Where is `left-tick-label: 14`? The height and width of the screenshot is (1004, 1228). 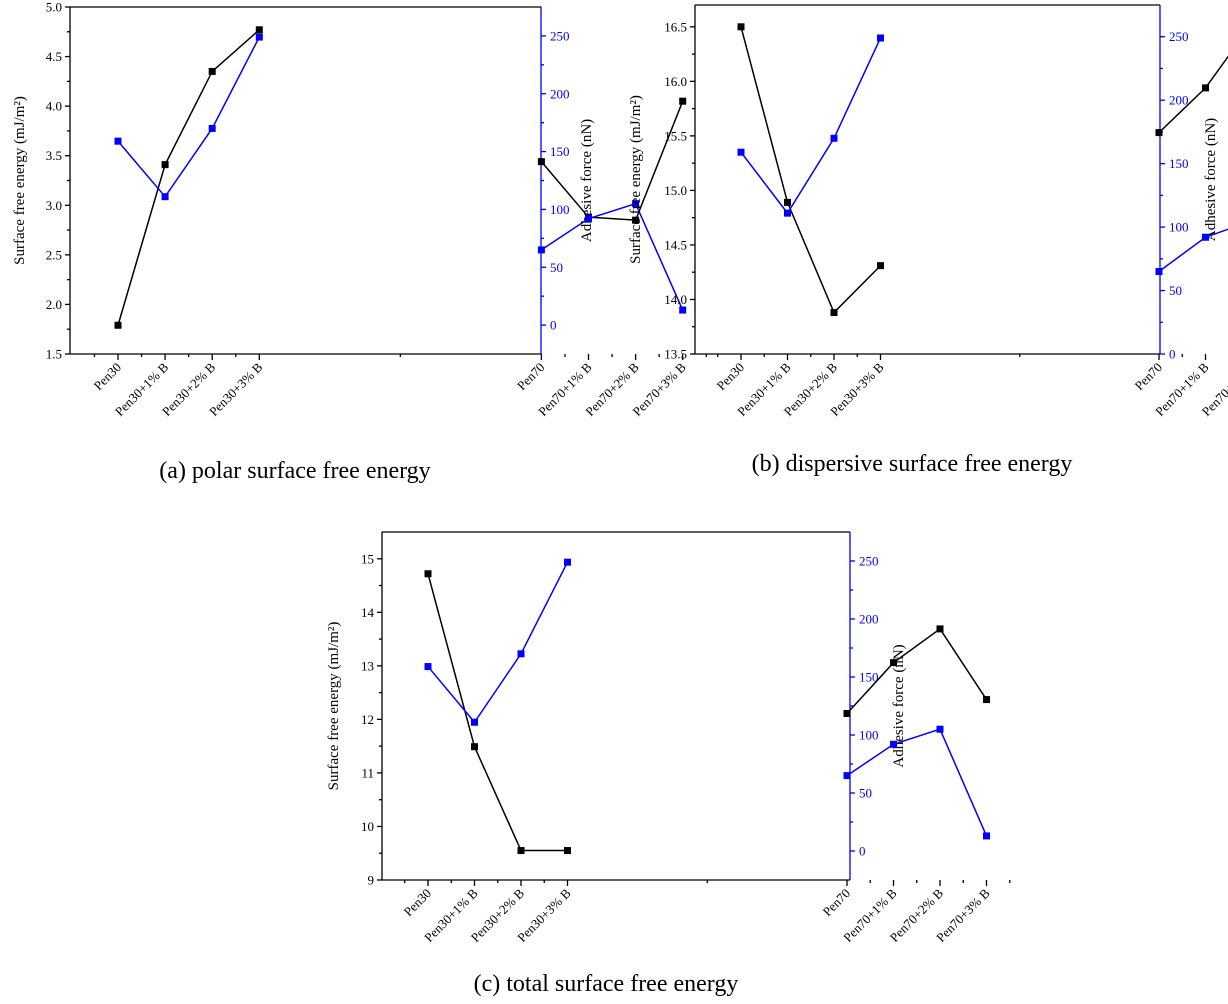 left-tick-label: 14 is located at coordinates (368, 612).